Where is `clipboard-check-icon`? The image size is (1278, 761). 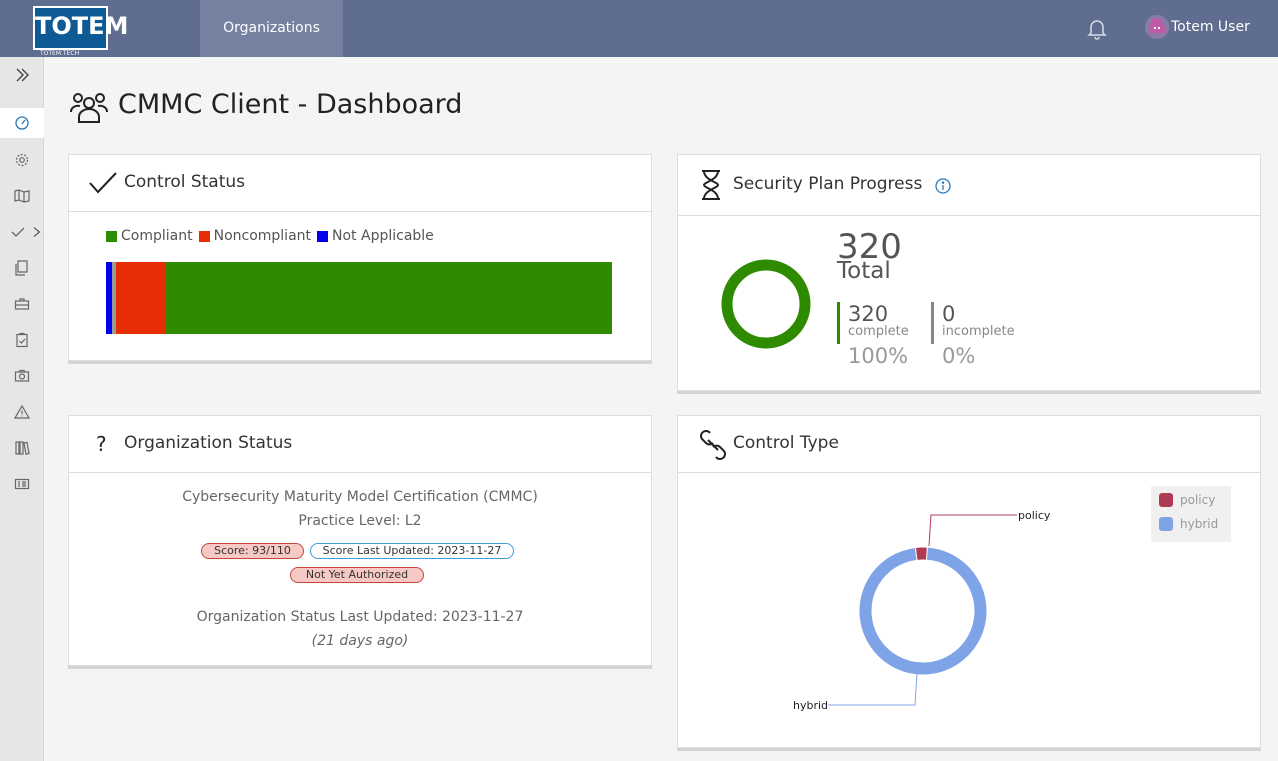
clipboard-check-icon is located at coordinates (22, 340).